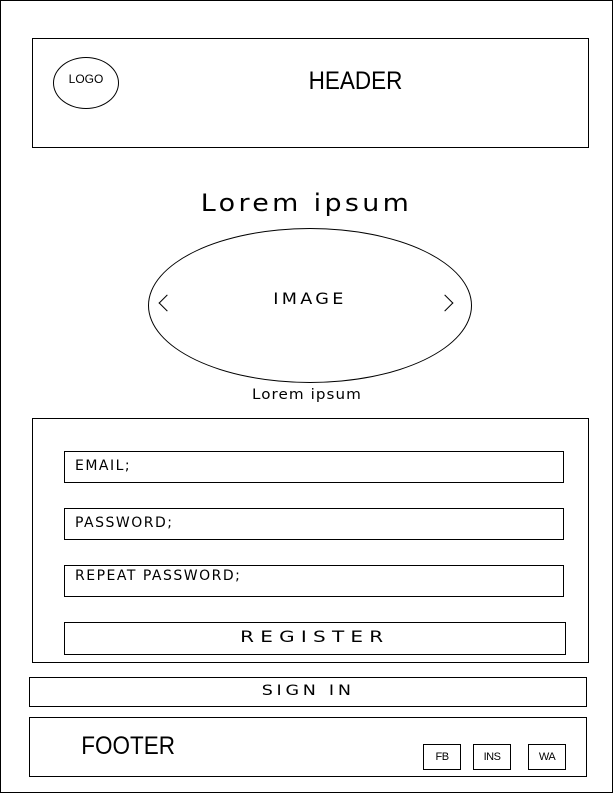 The width and height of the screenshot is (613, 793). What do you see at coordinates (314, 467) in the screenshot?
I see `email-field: EMAIL;` at bounding box center [314, 467].